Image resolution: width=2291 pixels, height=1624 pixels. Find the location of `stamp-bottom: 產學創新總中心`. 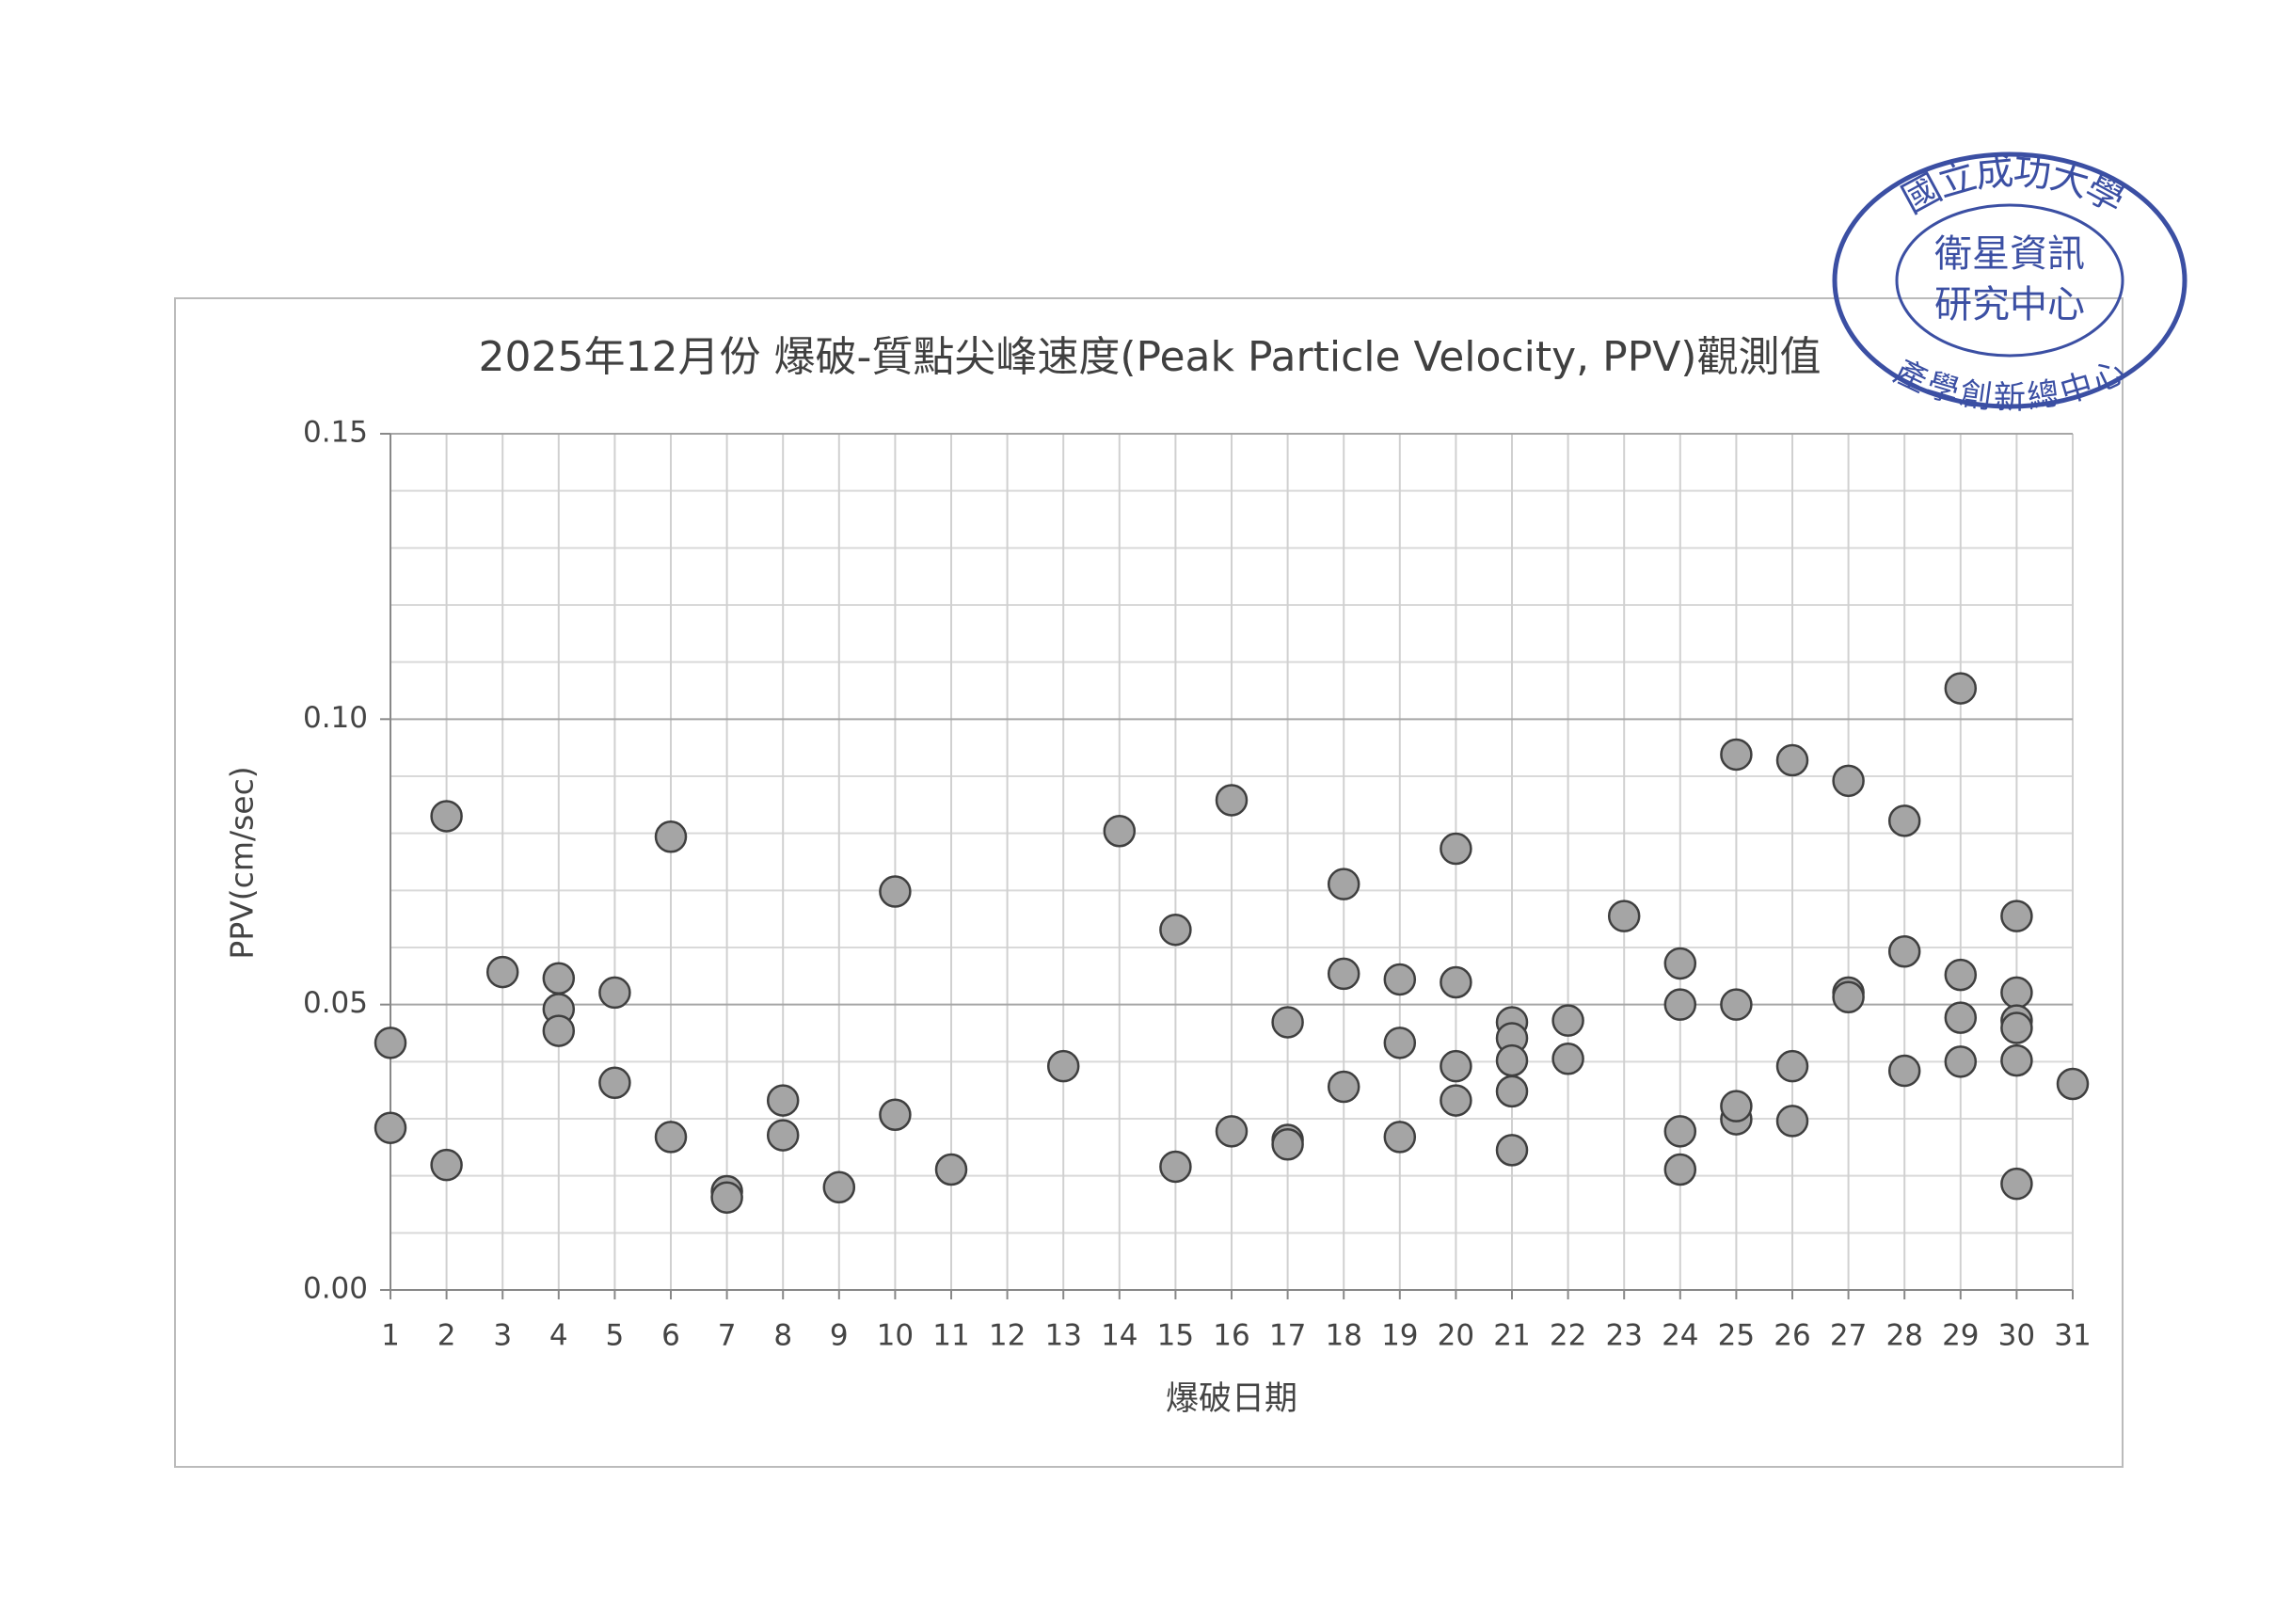

stamp-bottom: 產學創新總中心 is located at coordinates (2009, 384).